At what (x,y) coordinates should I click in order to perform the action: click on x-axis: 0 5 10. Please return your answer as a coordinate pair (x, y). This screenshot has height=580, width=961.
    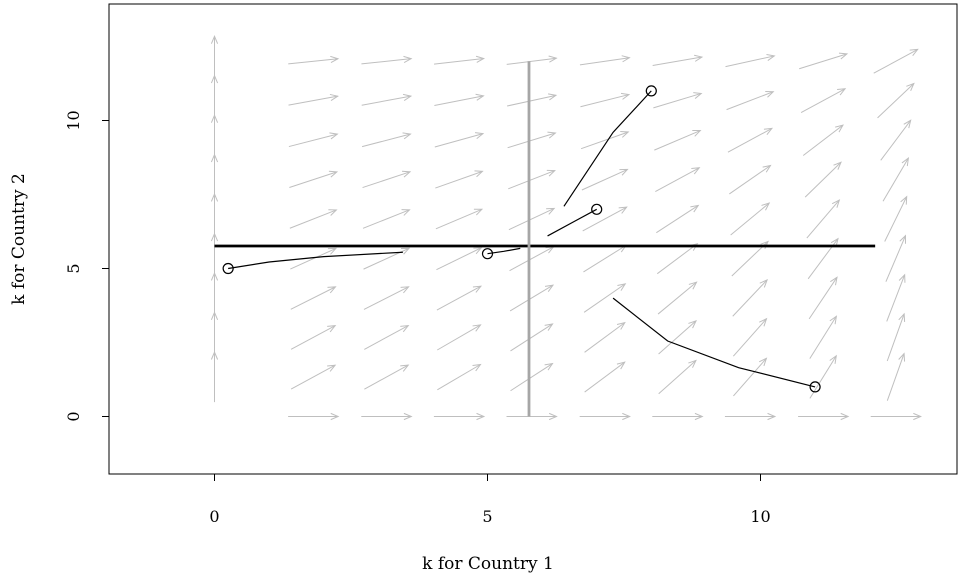
    Looking at the image, I should click on (490, 499).